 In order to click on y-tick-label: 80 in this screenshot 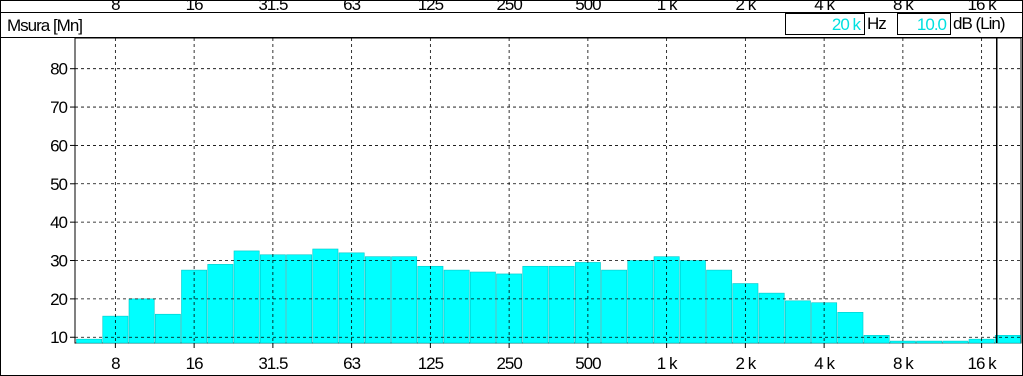, I will do `click(58, 69)`.